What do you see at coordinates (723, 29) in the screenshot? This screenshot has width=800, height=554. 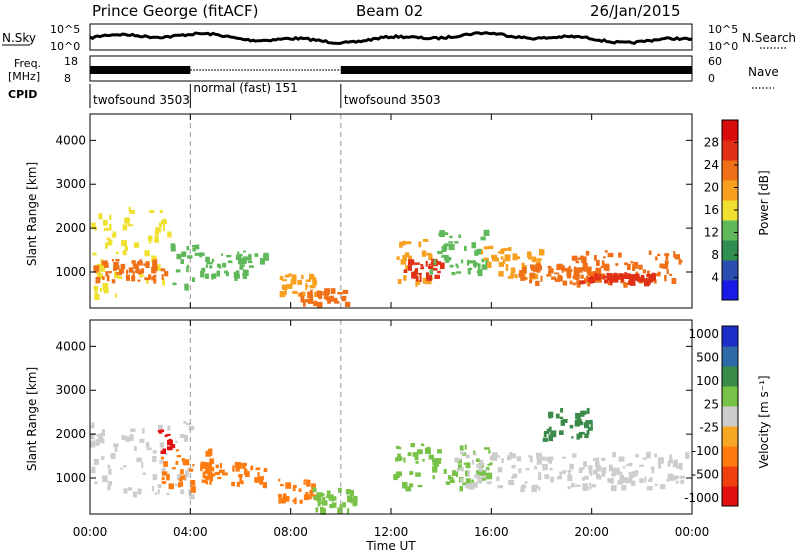 I see `nsearch-tick-top: 10^5` at bounding box center [723, 29].